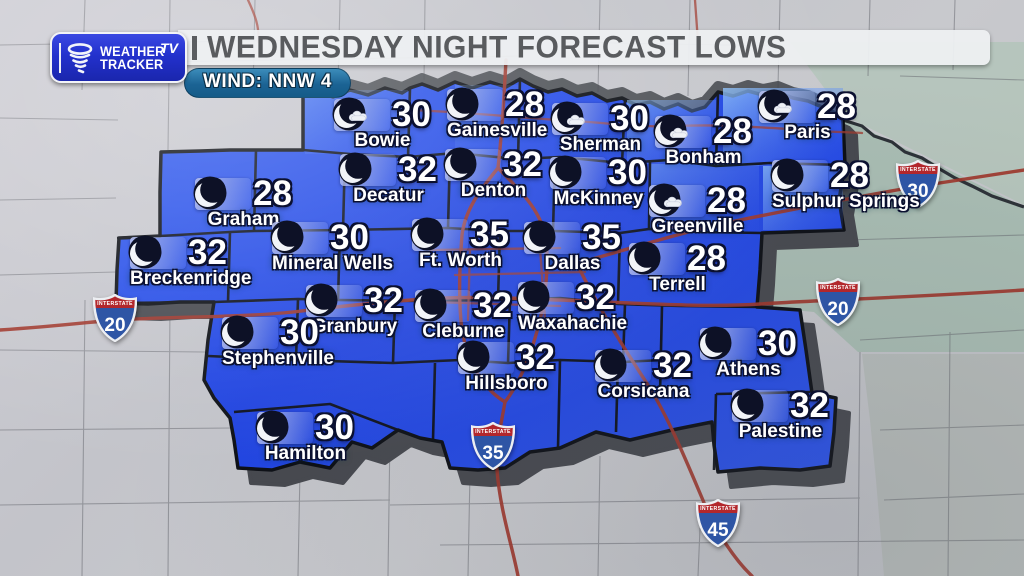 The height and width of the screenshot is (576, 1024). What do you see at coordinates (132, 64) in the screenshot?
I see `logo-line2: TRACKER` at bounding box center [132, 64].